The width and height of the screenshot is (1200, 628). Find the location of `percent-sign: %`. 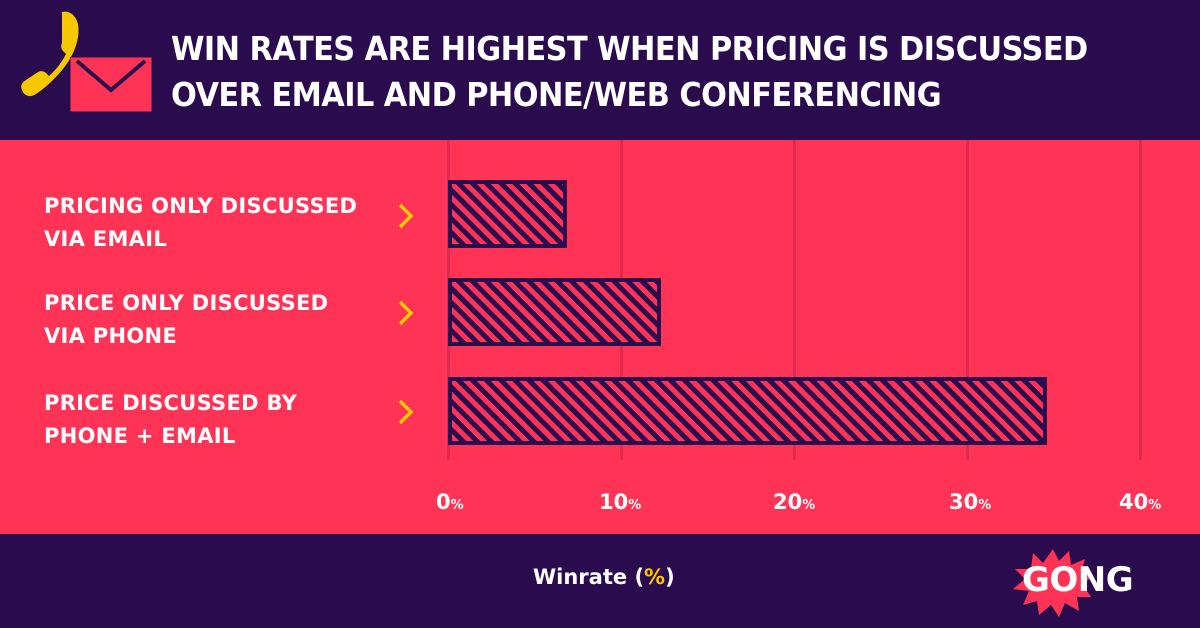

percent-sign: % is located at coordinates (655, 577).